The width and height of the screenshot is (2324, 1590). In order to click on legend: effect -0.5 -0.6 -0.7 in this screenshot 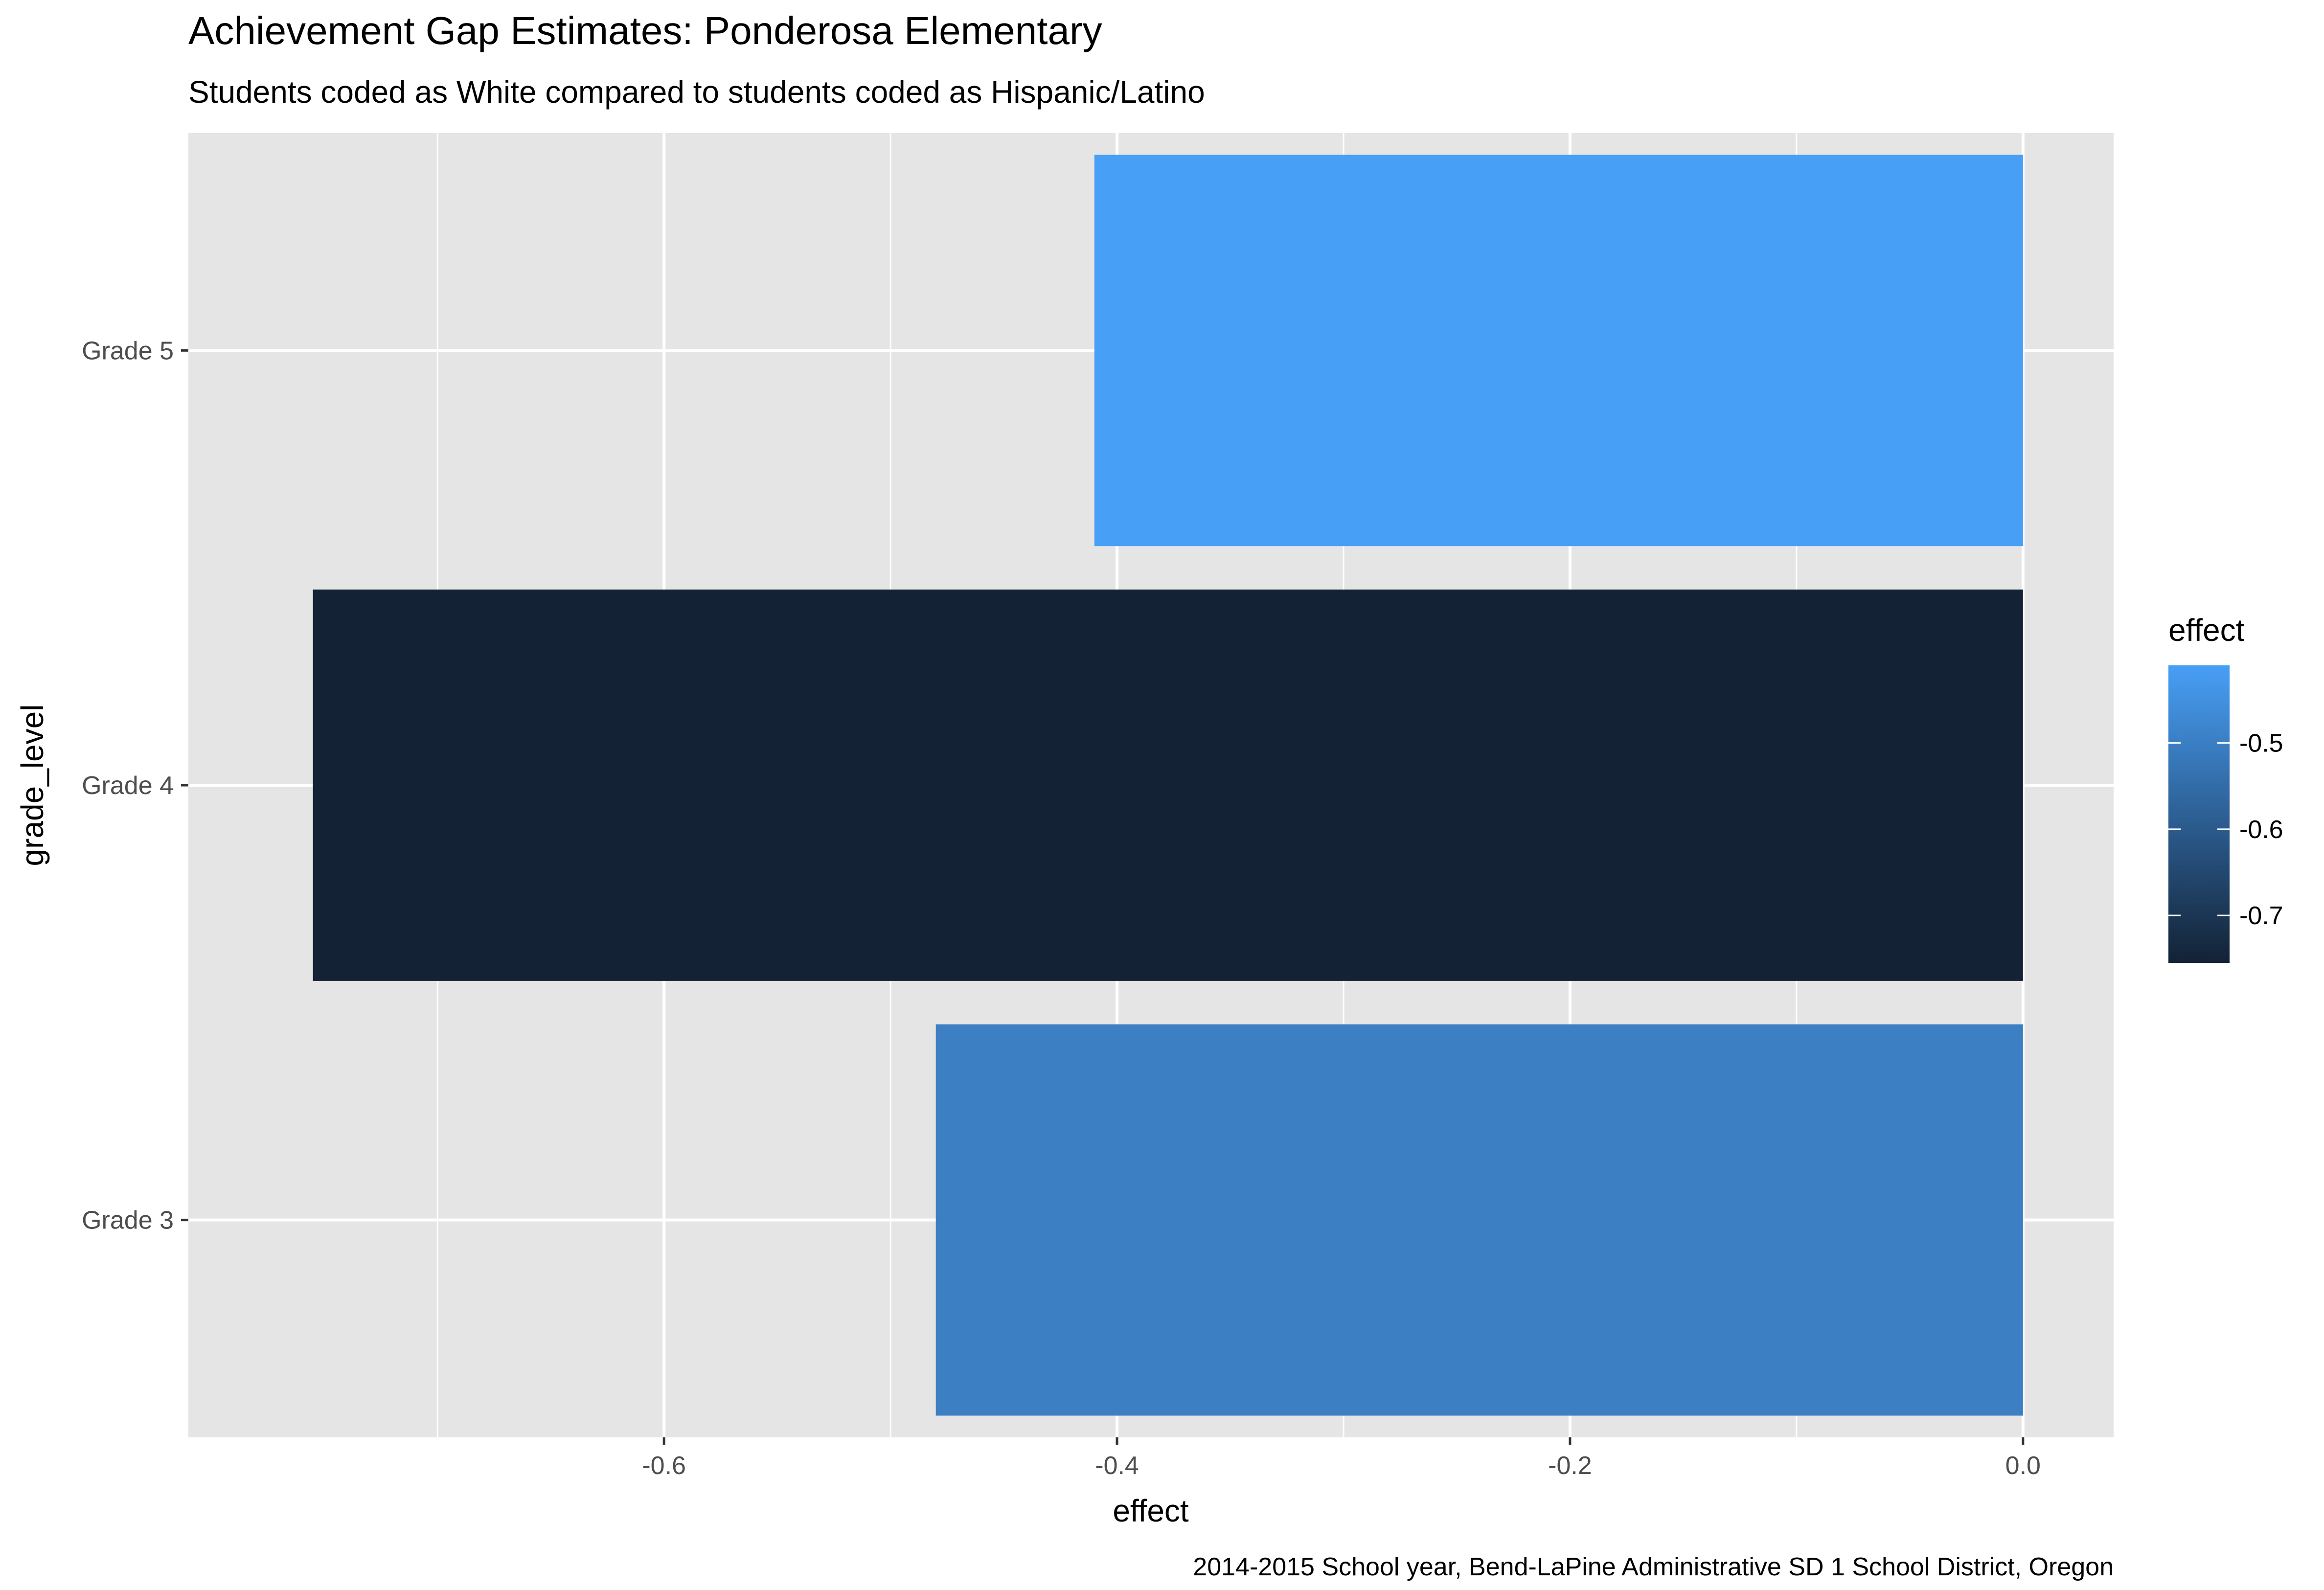, I will do `click(2226, 788)`.